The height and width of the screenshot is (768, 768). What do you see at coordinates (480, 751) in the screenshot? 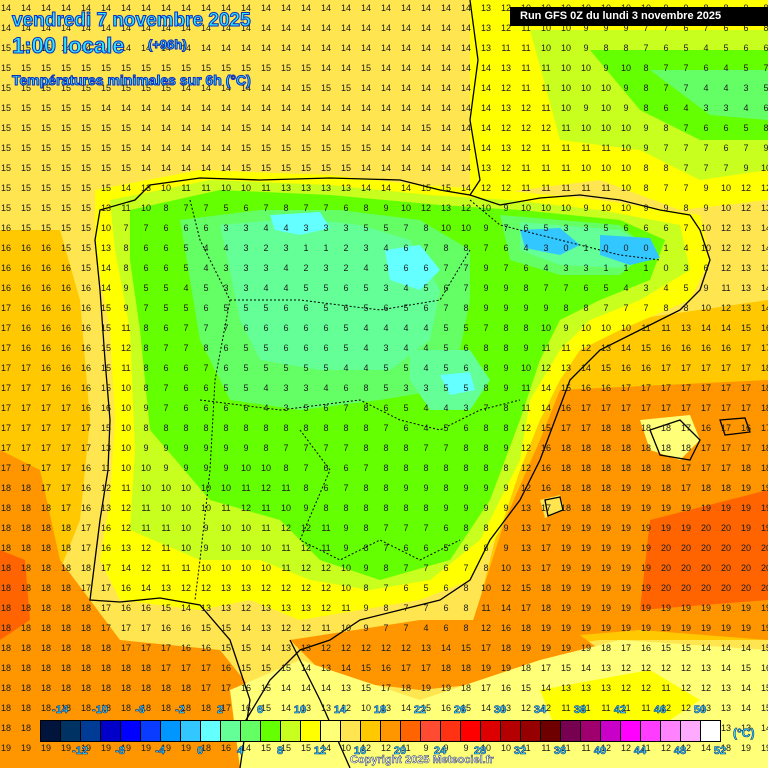
I see `legend-label-bottom: 28` at bounding box center [480, 751].